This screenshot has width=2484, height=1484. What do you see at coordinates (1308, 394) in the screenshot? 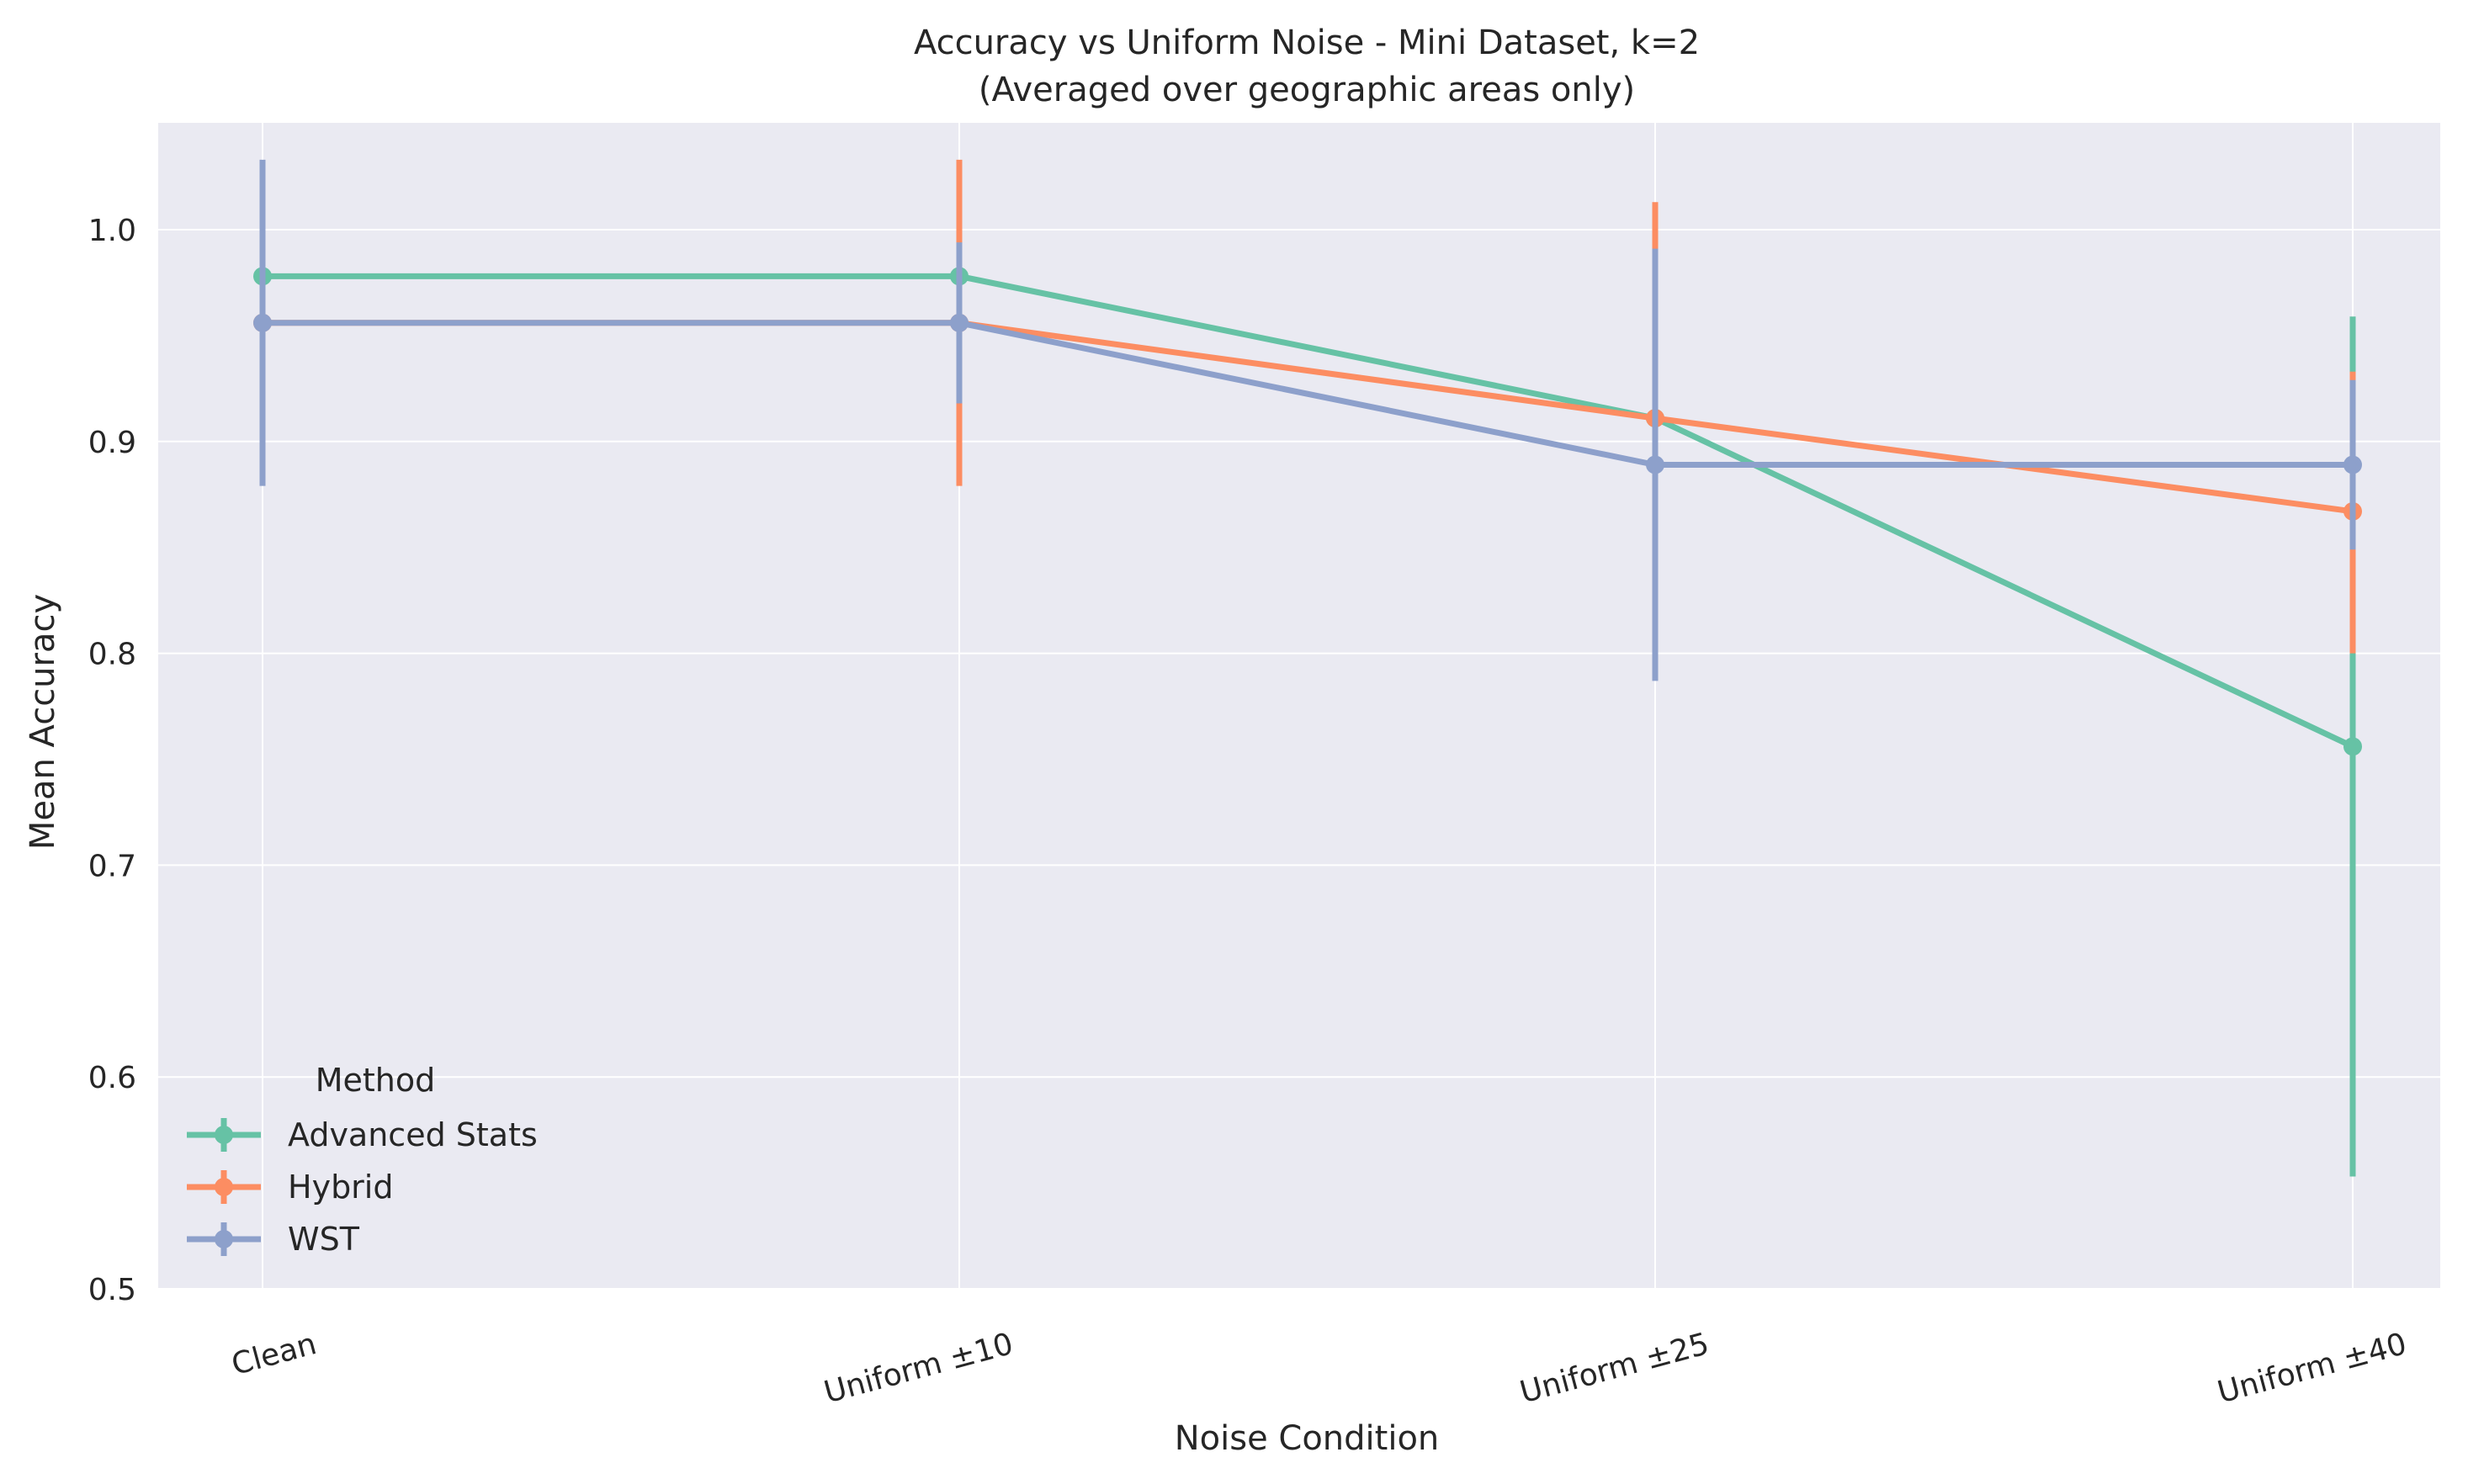
I see `series-line` at bounding box center [1308, 394].